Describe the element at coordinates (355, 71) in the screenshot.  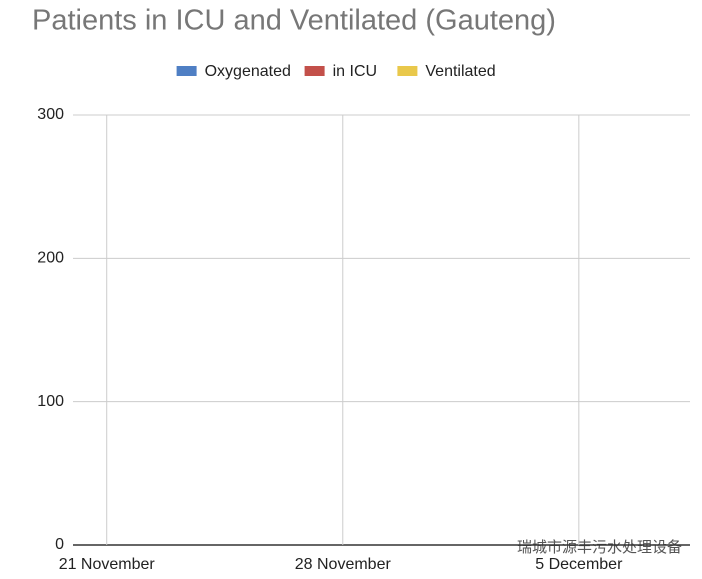
I see `legend-label: in ICU` at that location.